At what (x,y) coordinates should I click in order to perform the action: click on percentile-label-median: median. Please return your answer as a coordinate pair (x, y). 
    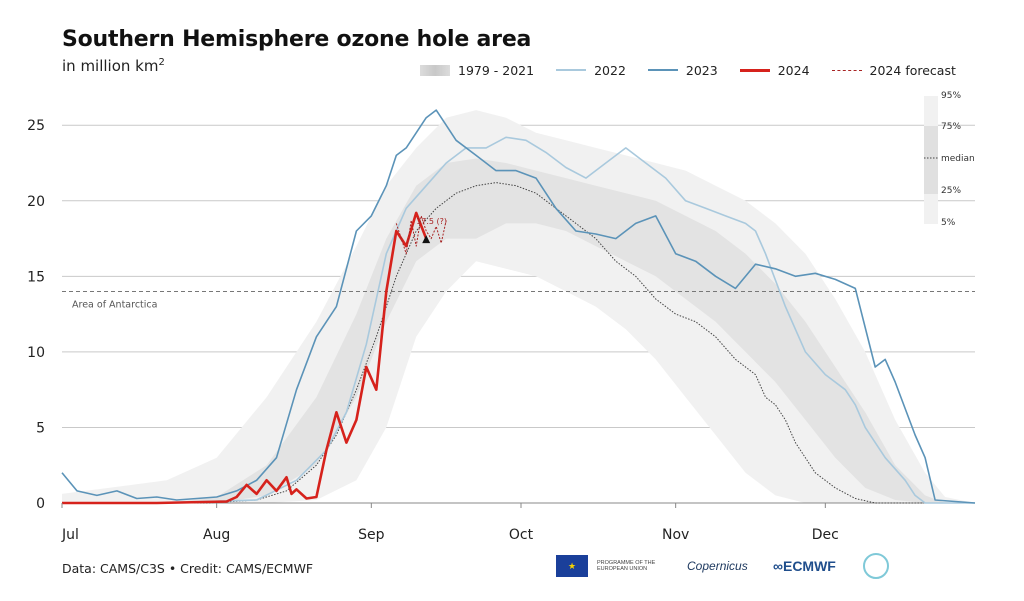
    Looking at the image, I should click on (958, 159).